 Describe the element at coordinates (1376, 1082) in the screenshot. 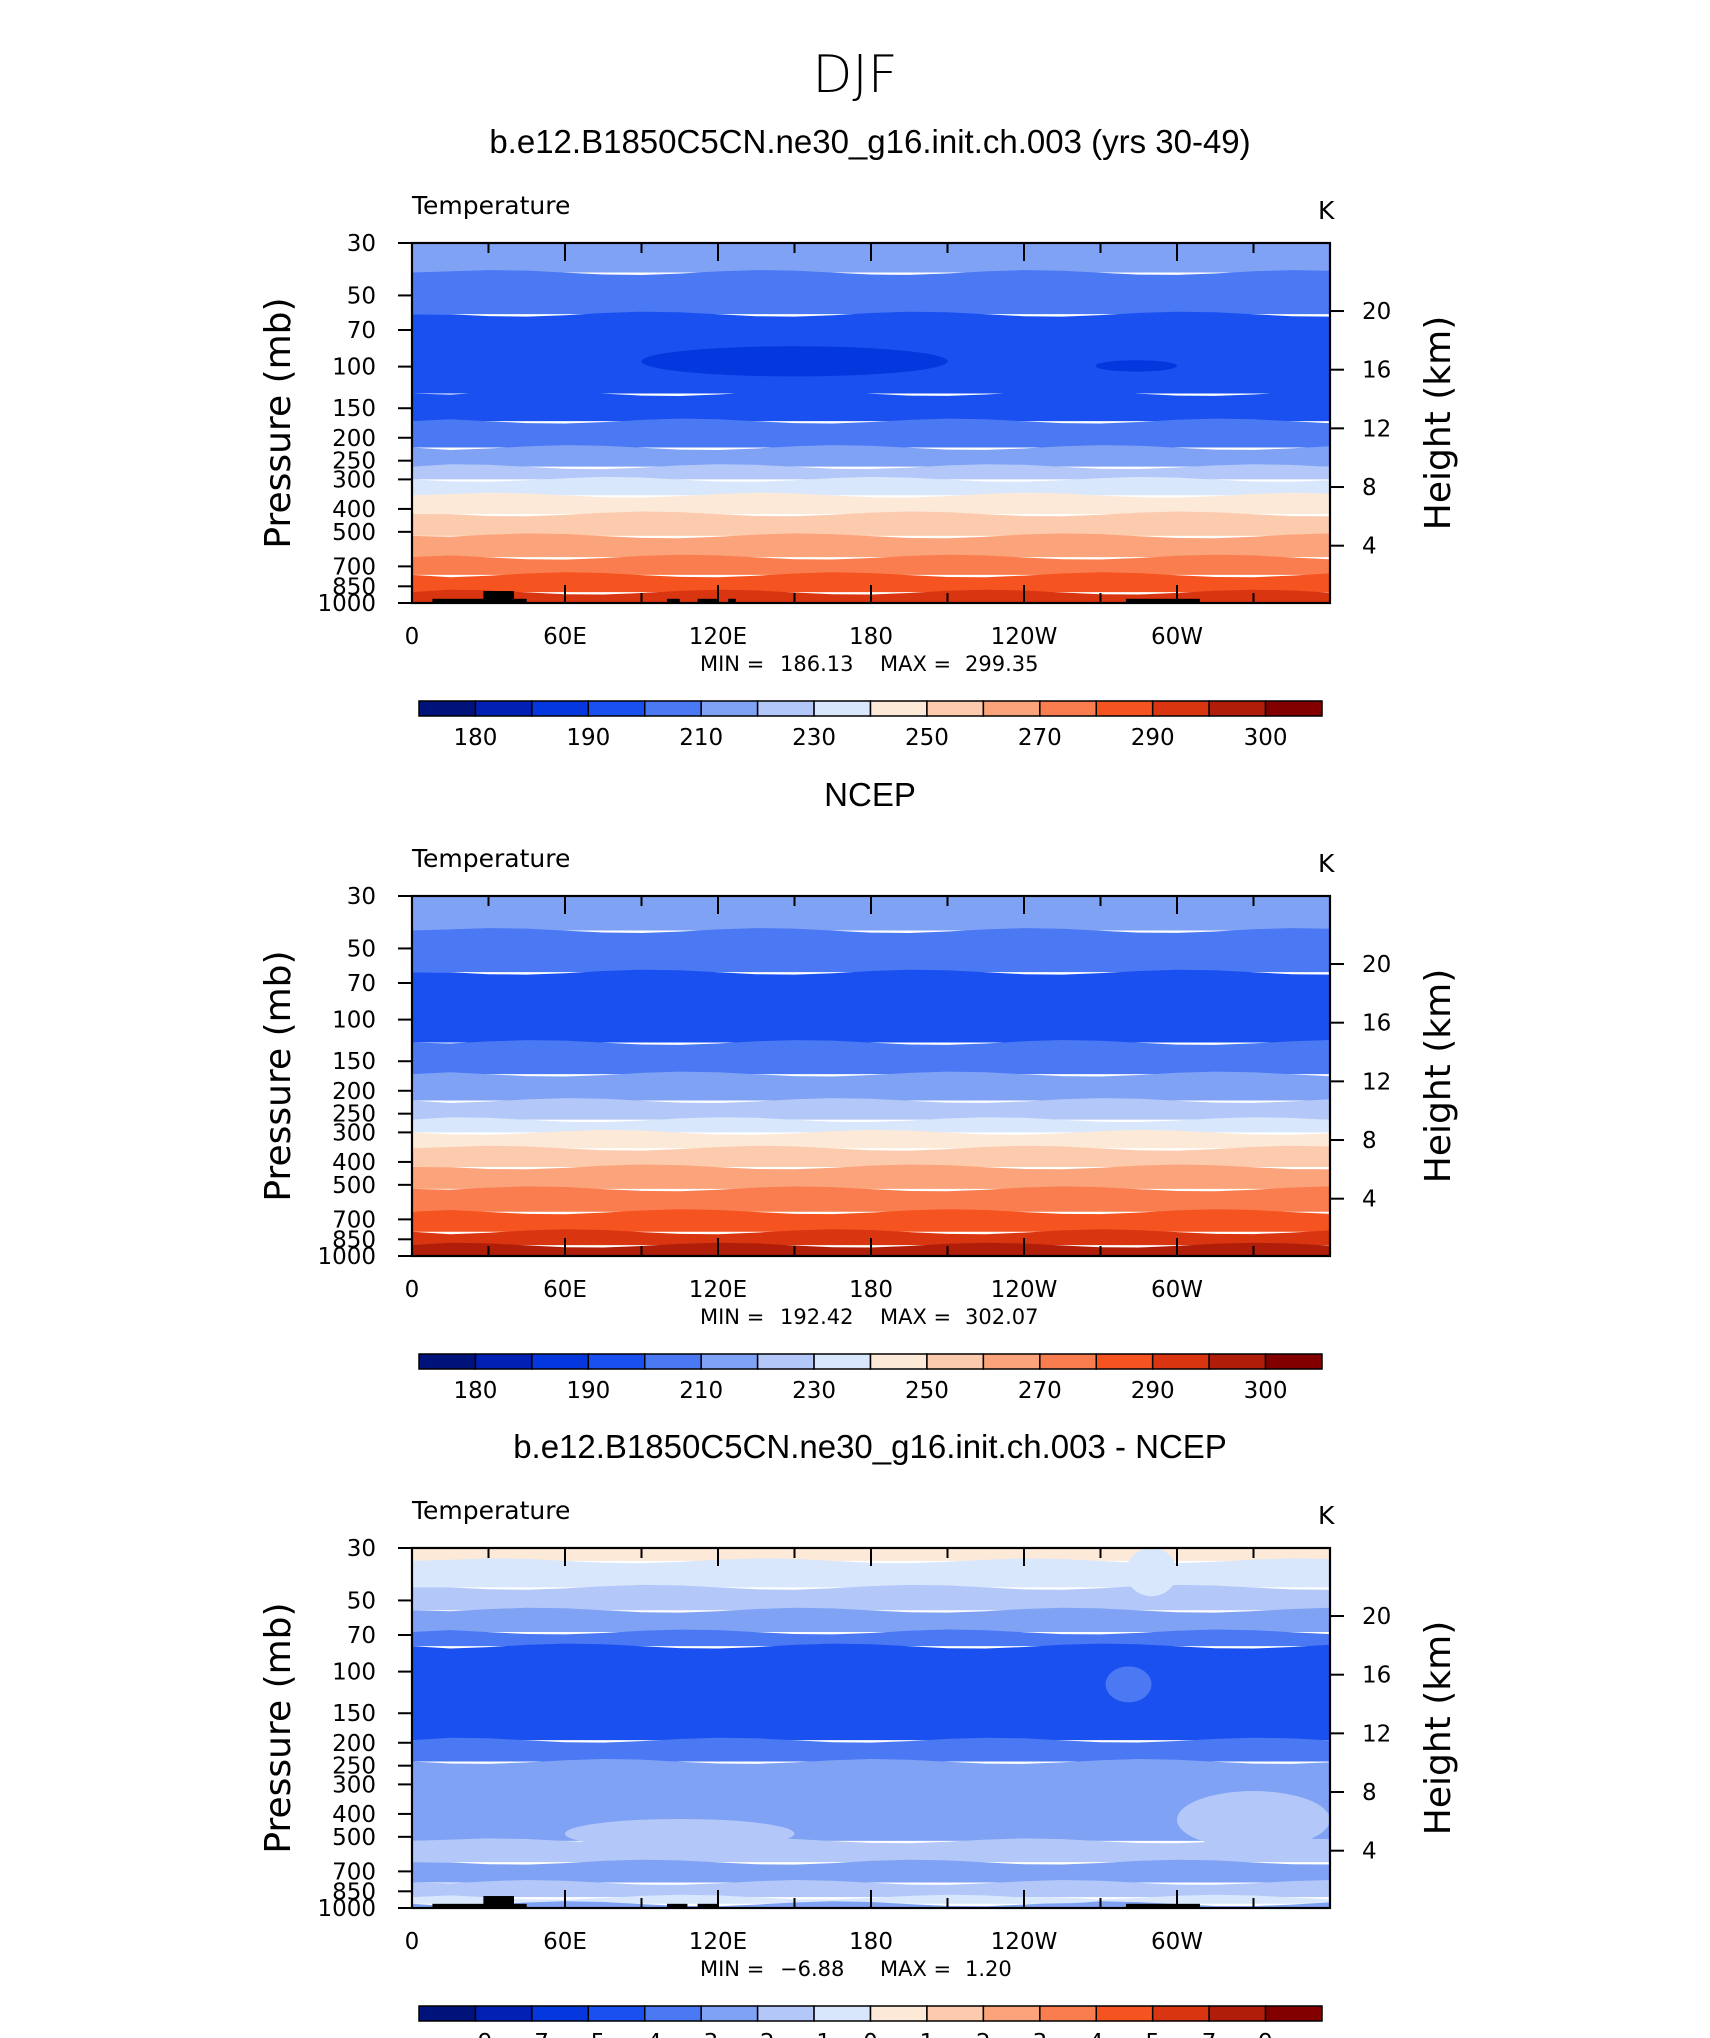

I see `y2-tick-label: 12` at that location.